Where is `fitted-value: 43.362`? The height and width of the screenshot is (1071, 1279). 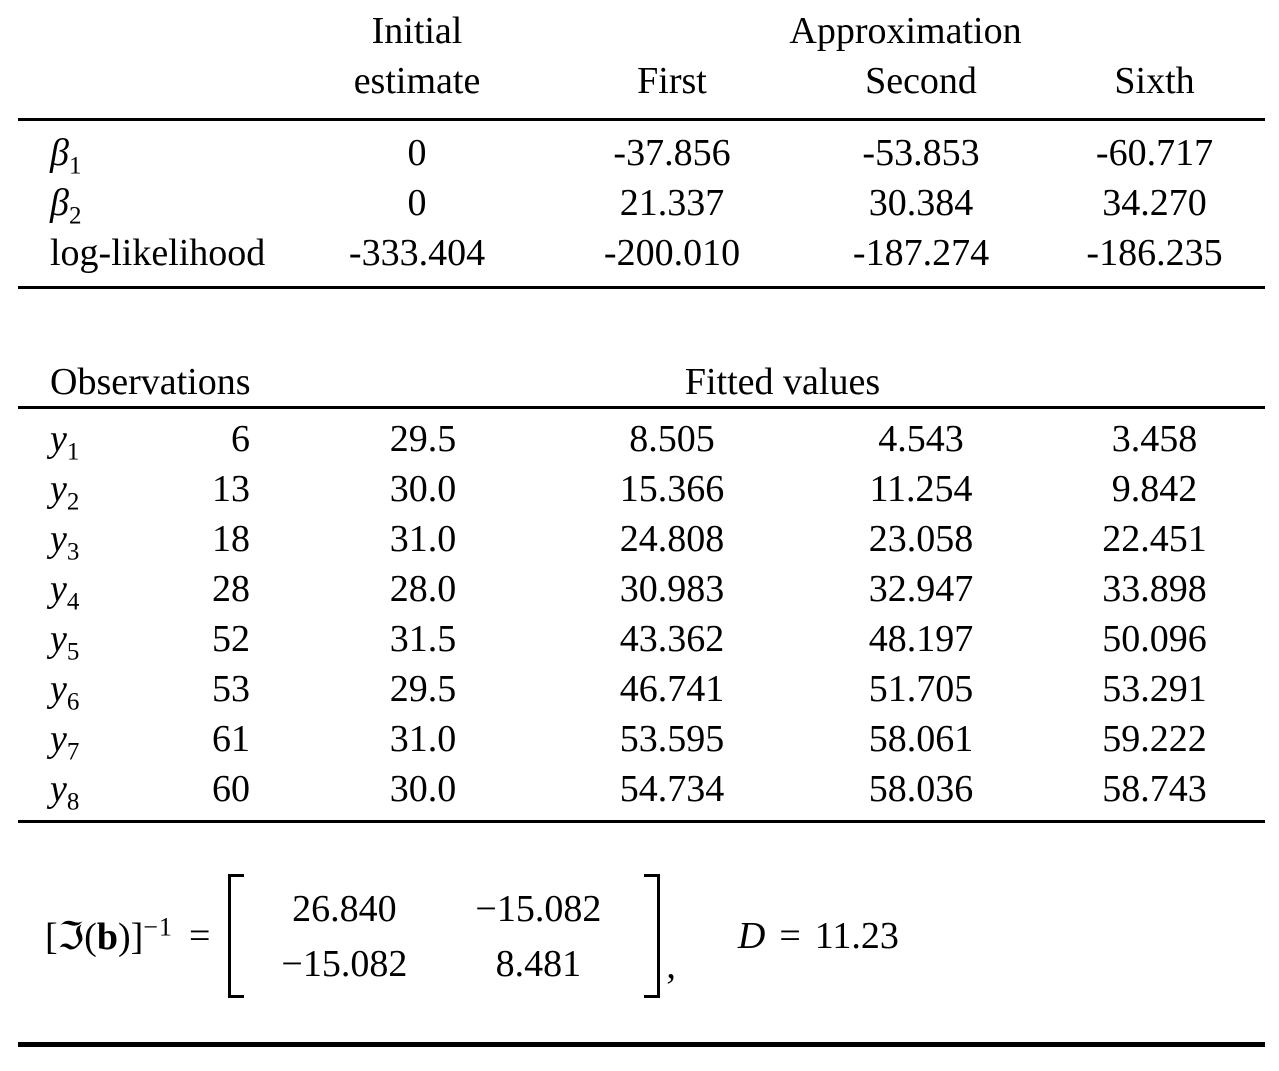
fitted-value: 43.362 is located at coordinates (672, 639).